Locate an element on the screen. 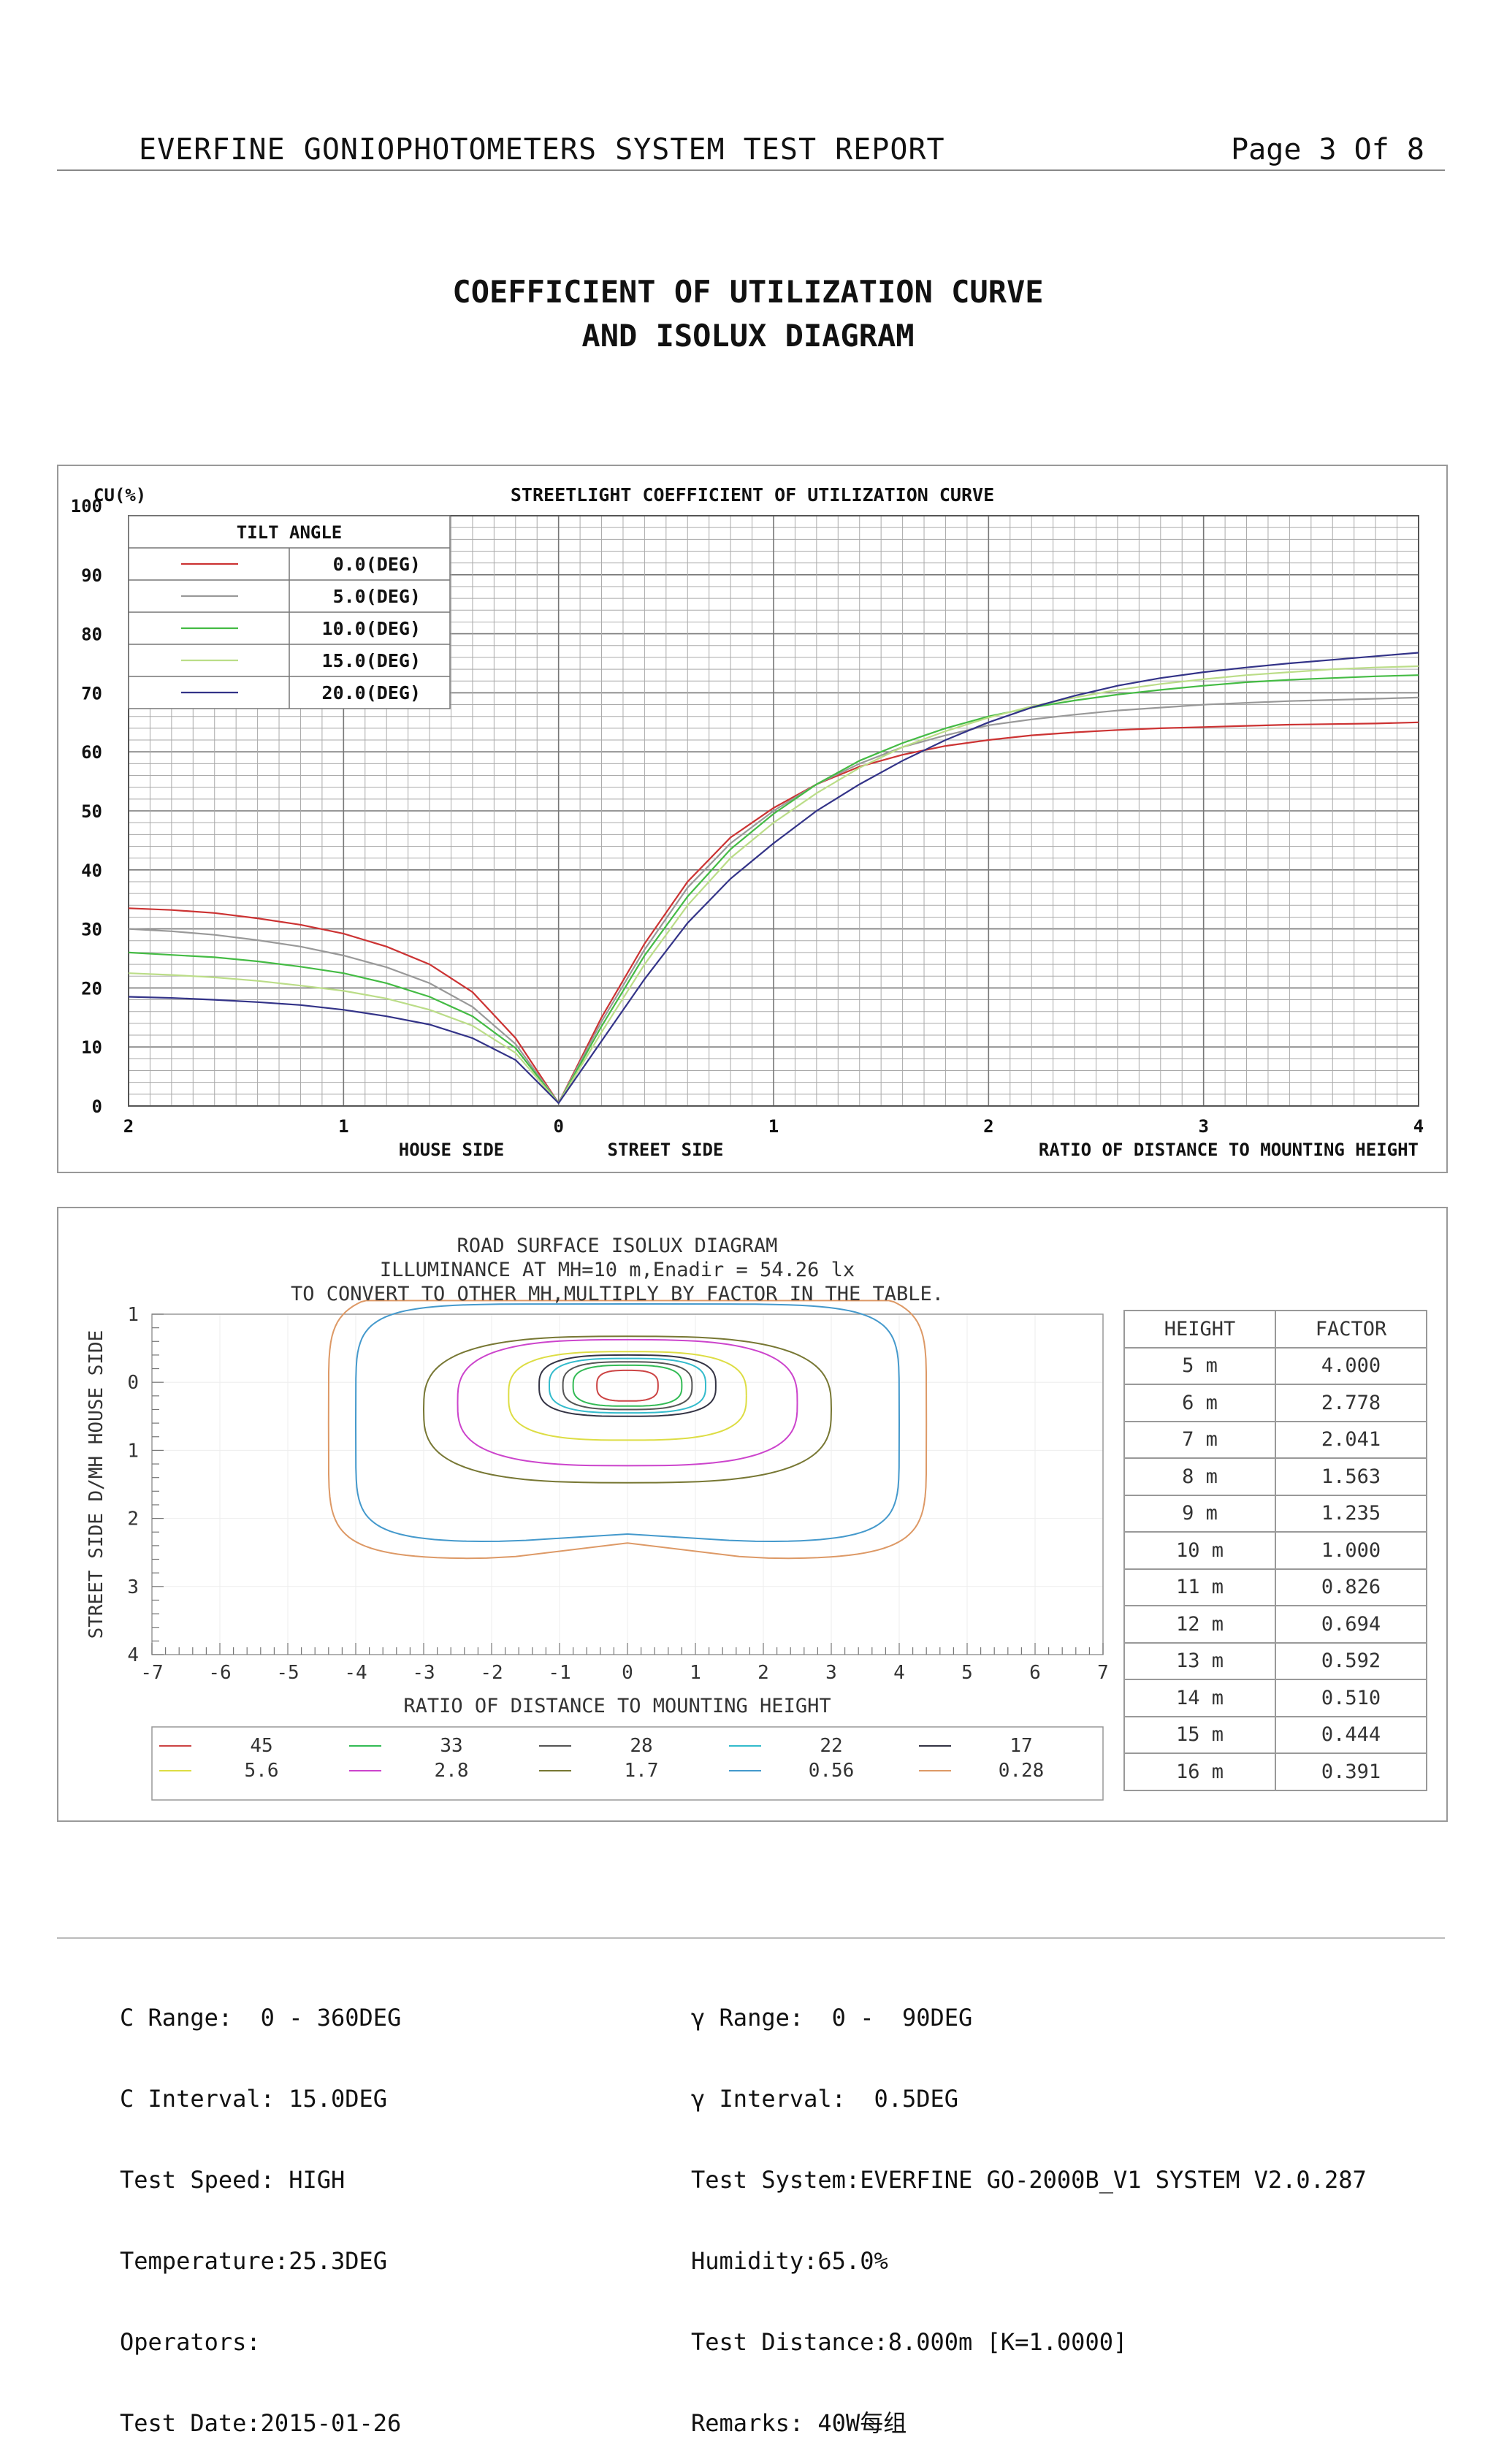  isolux-legend-box is located at coordinates (627, 1763).